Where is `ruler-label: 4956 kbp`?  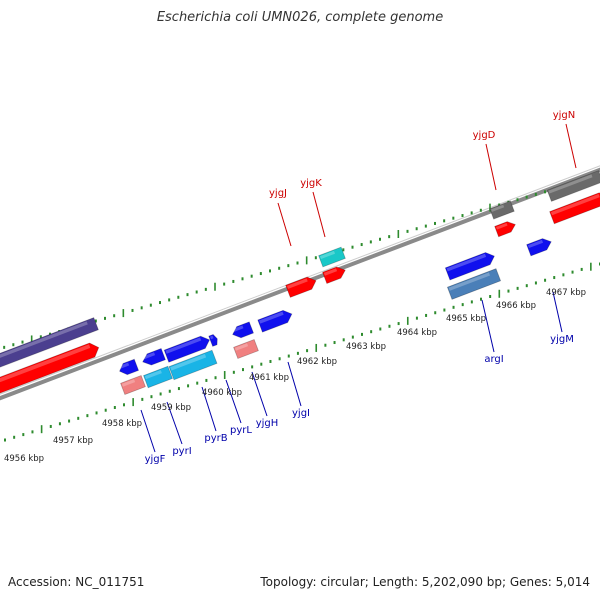 ruler-label: 4956 kbp is located at coordinates (24, 459).